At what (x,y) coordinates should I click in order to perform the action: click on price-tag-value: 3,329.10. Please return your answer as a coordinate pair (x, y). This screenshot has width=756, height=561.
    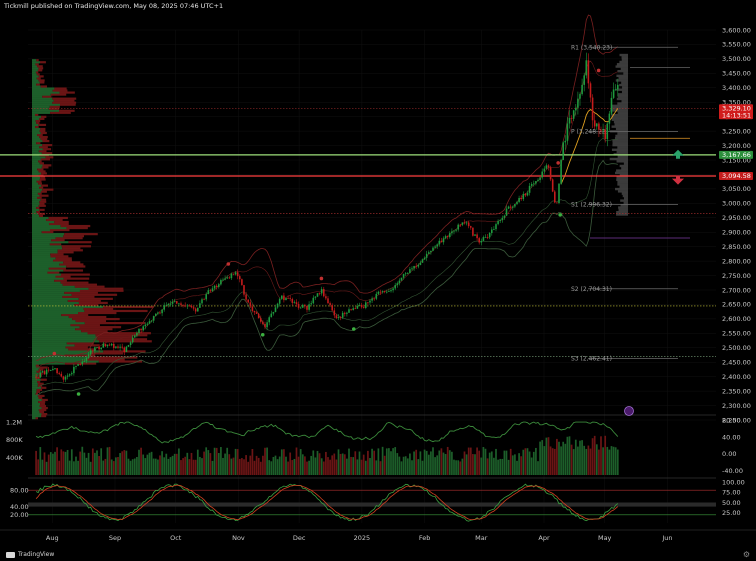
    Looking at the image, I should click on (736, 108).